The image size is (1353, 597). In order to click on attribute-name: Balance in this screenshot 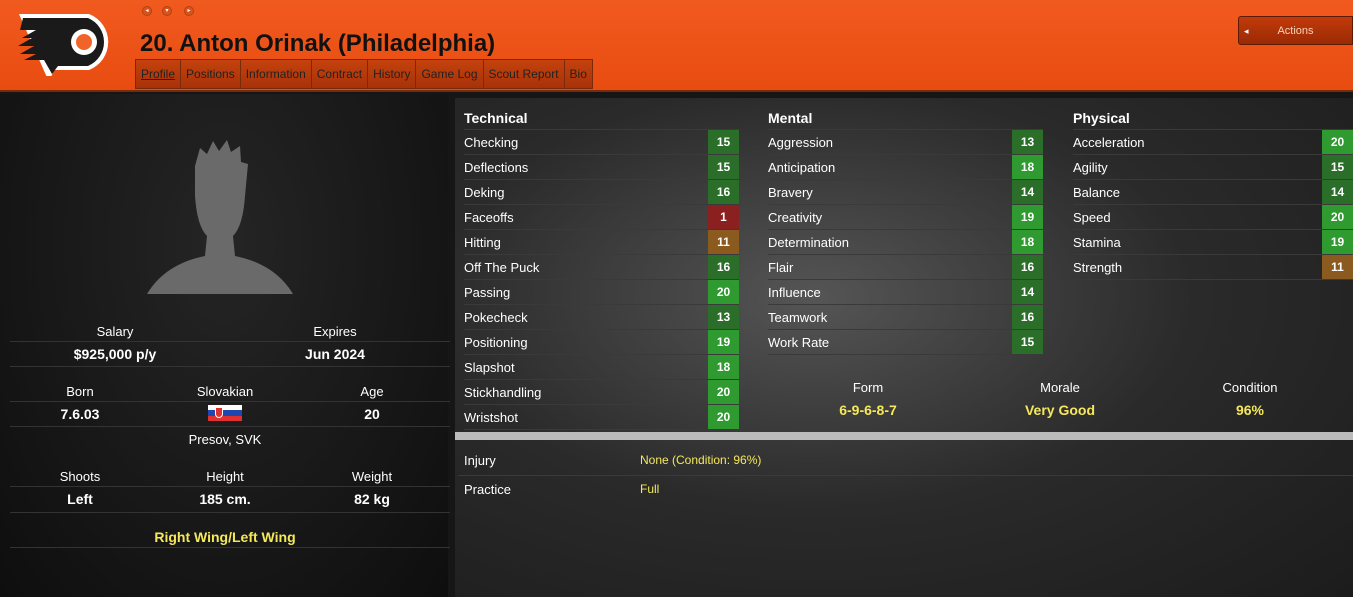, I will do `click(1096, 192)`.